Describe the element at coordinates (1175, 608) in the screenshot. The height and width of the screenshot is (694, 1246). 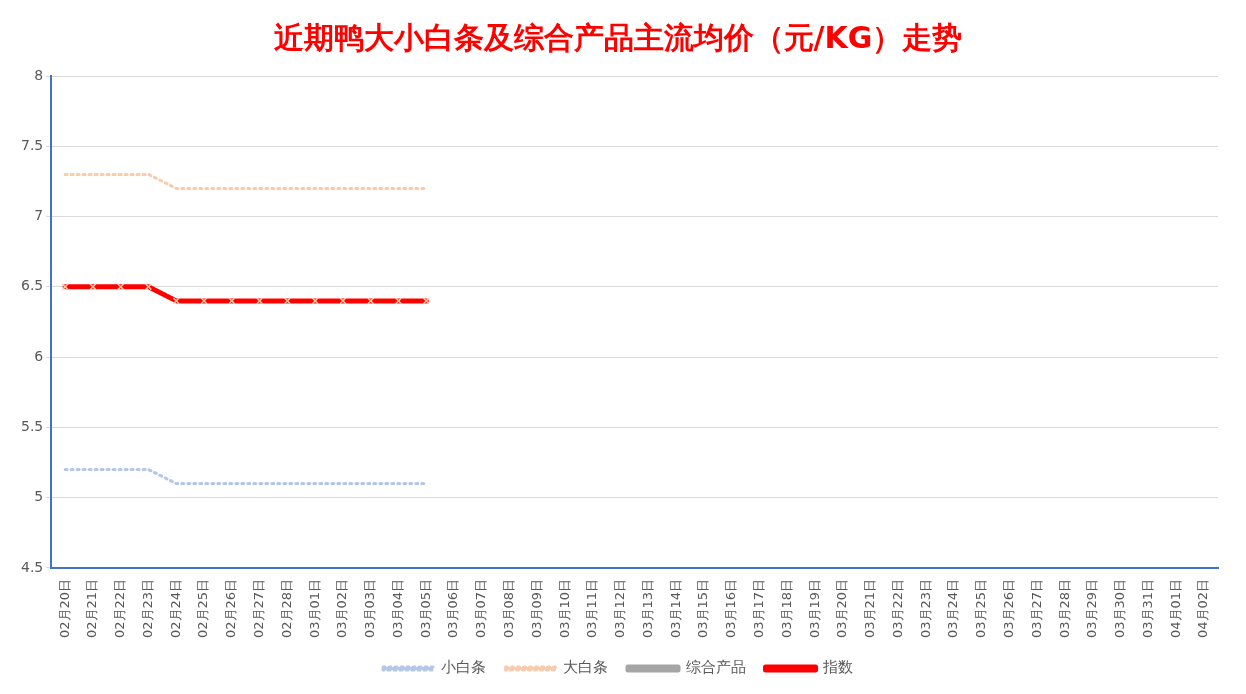
I see `x-tick-label: 04月01日` at that location.